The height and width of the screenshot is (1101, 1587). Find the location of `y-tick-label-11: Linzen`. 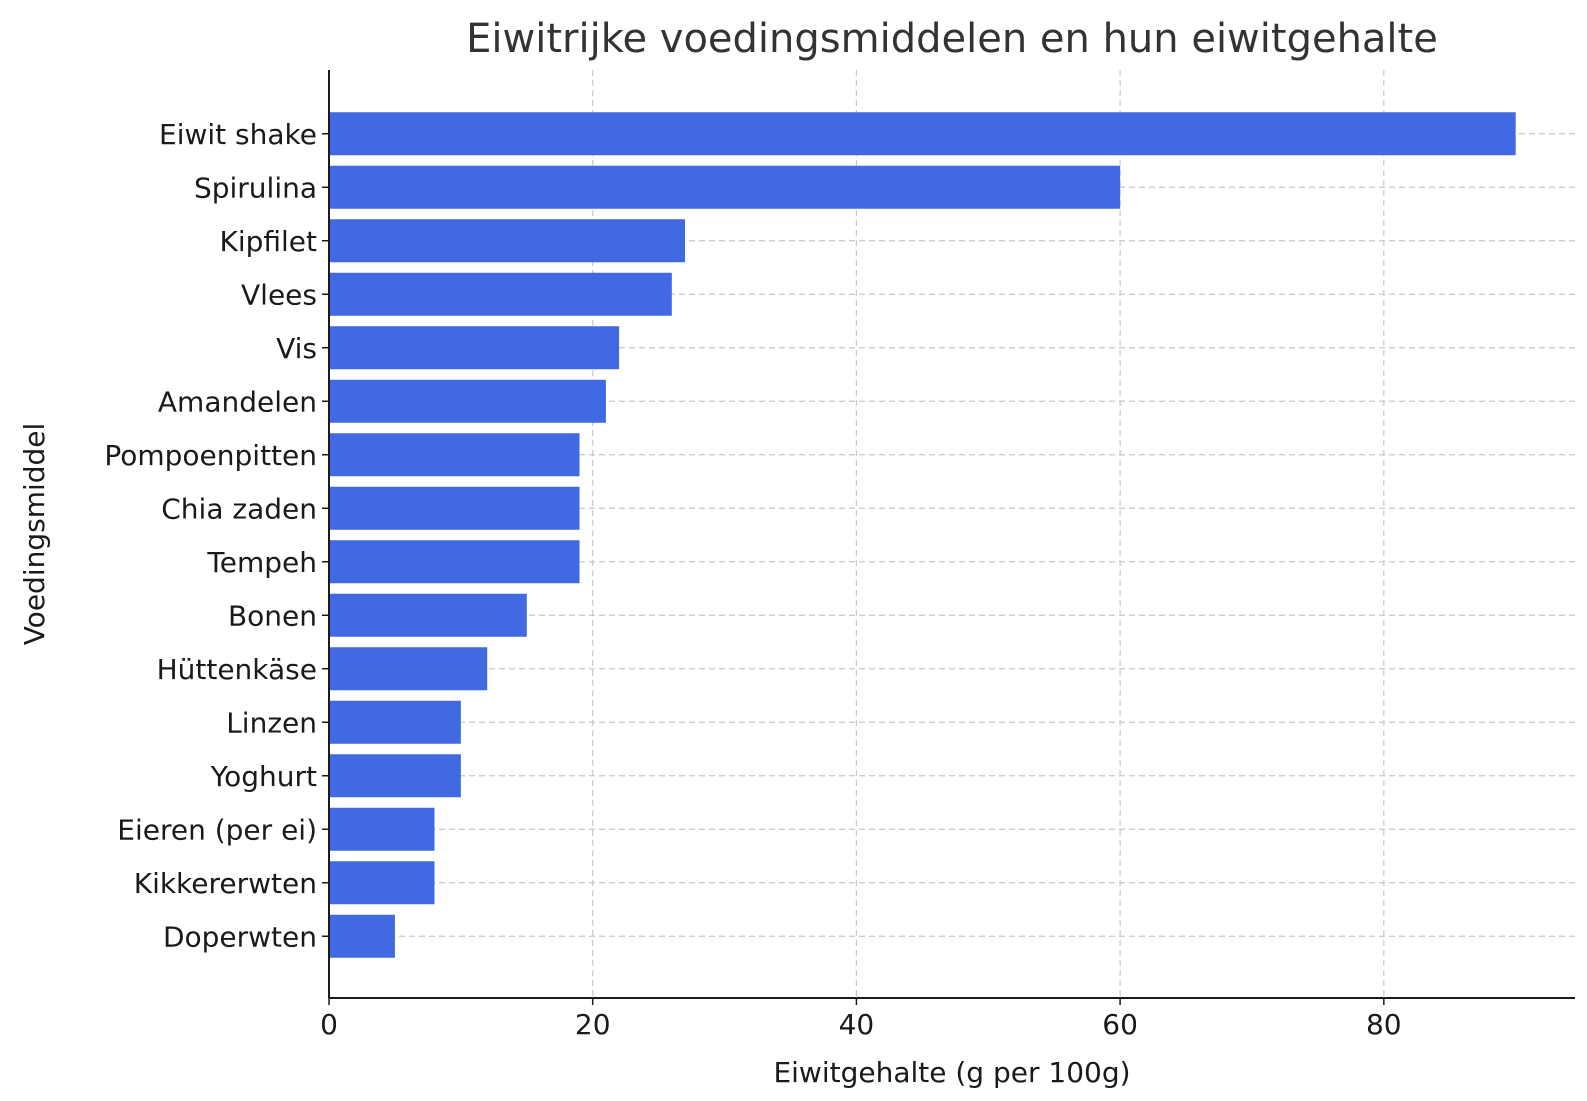

y-tick-label-11: Linzen is located at coordinates (271, 722).